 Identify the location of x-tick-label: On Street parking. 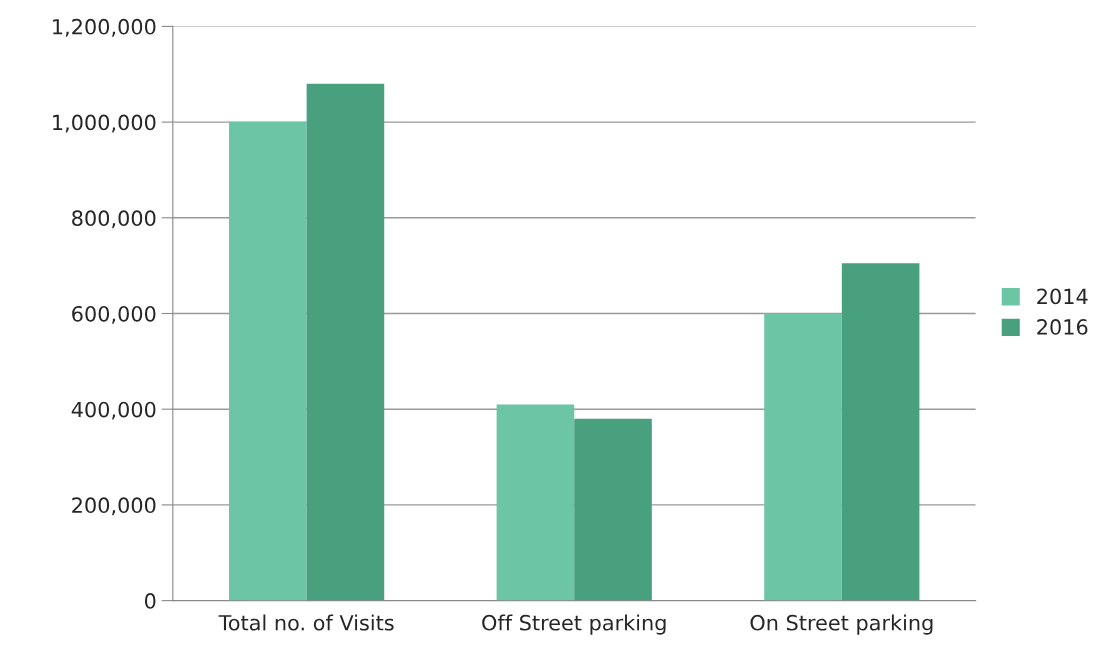
(841, 624).